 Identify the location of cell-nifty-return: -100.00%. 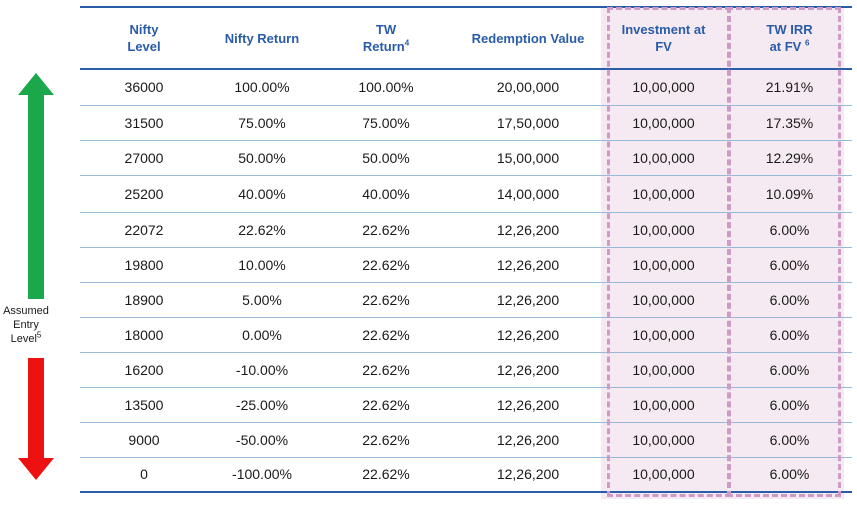
(262, 474).